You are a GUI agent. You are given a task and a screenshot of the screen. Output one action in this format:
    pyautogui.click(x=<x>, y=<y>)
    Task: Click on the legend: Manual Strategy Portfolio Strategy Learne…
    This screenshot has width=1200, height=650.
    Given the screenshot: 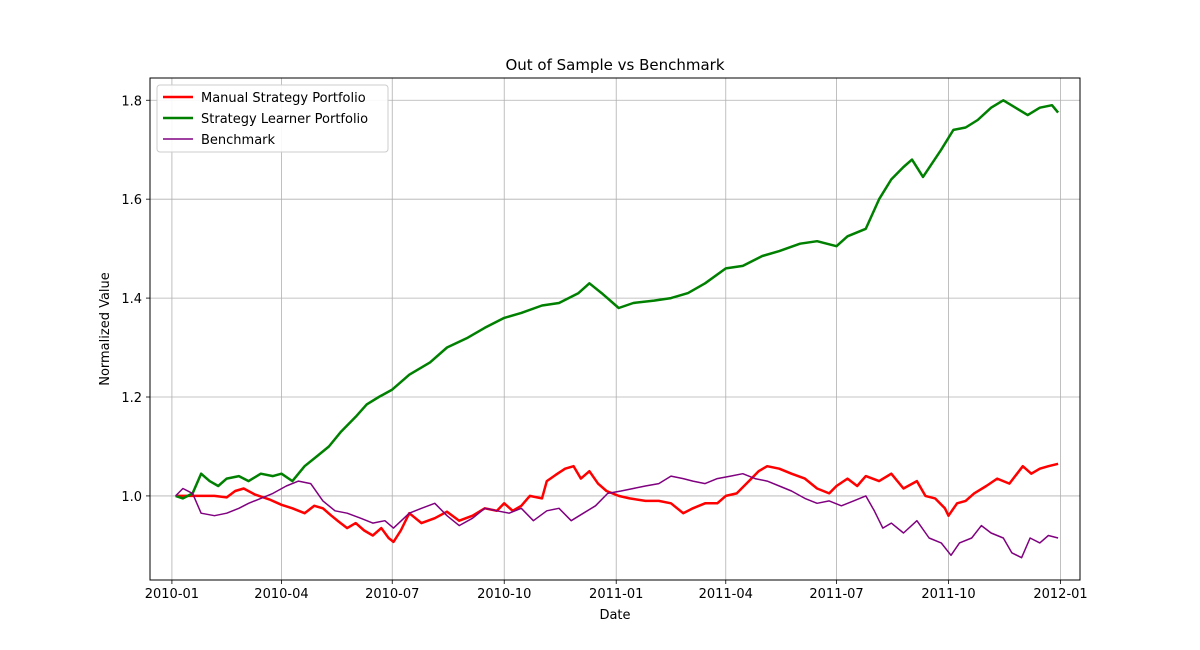 What is the action you would take?
    pyautogui.click(x=272, y=118)
    